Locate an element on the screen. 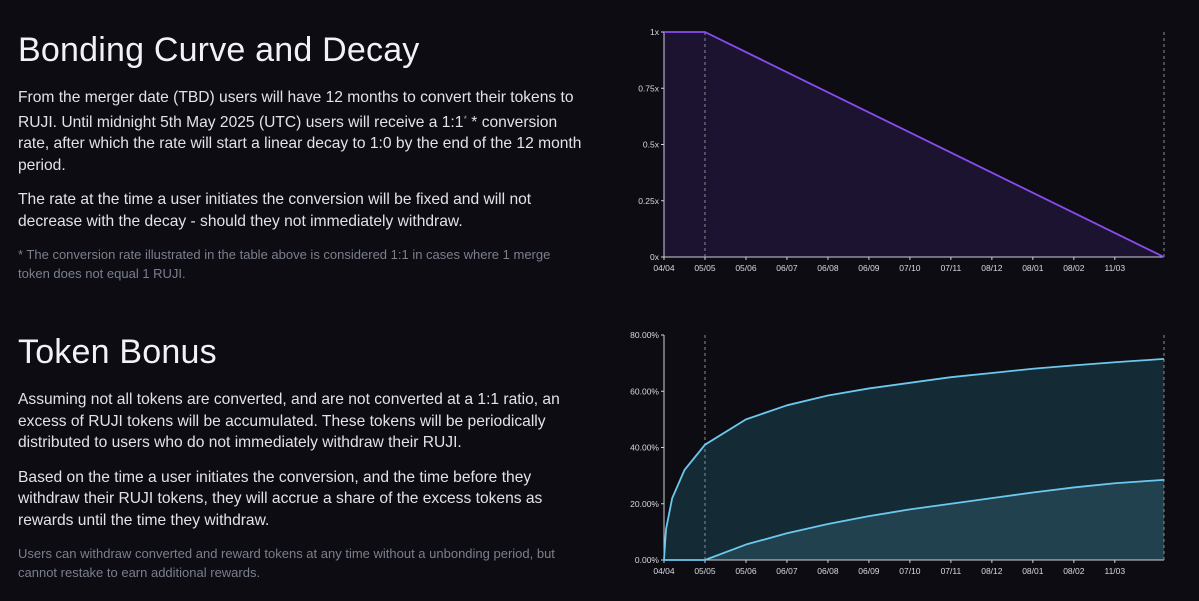 This screenshot has width=1199, height=601. y-tick-label: 40.00% is located at coordinates (644, 448).